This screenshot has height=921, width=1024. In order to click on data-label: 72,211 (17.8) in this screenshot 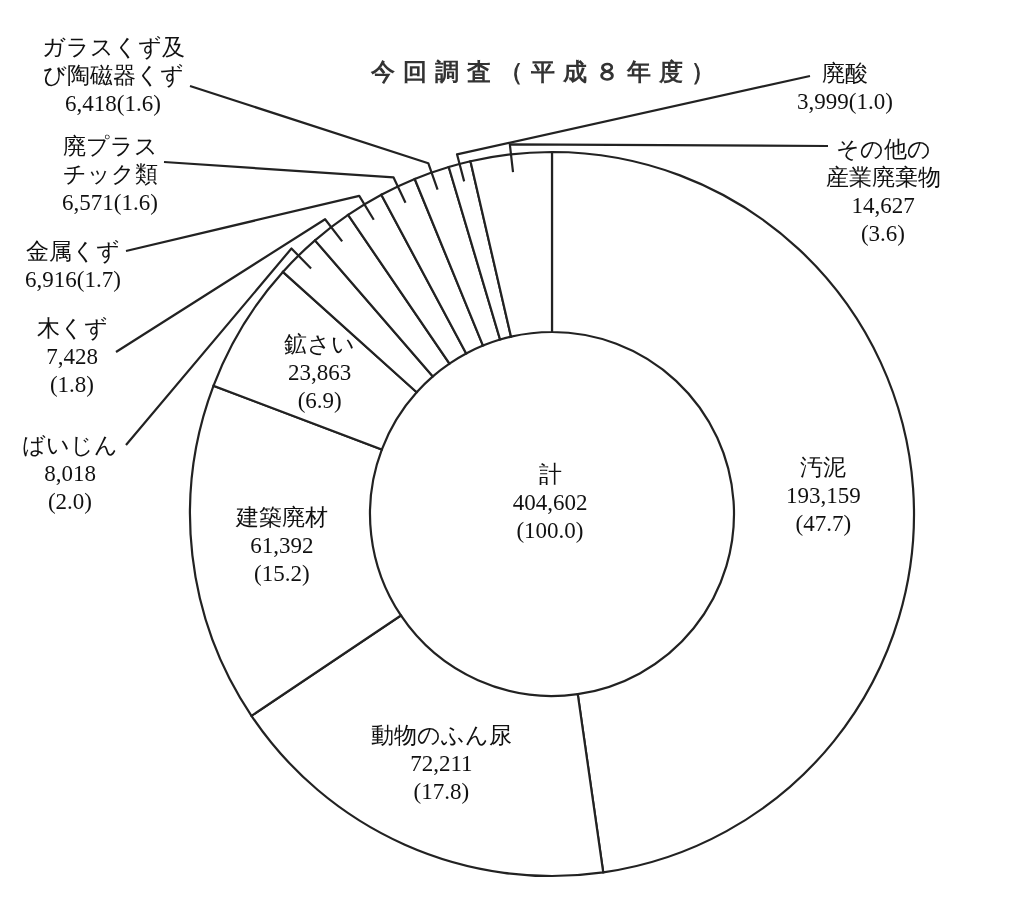, I will do `click(441, 776)`.